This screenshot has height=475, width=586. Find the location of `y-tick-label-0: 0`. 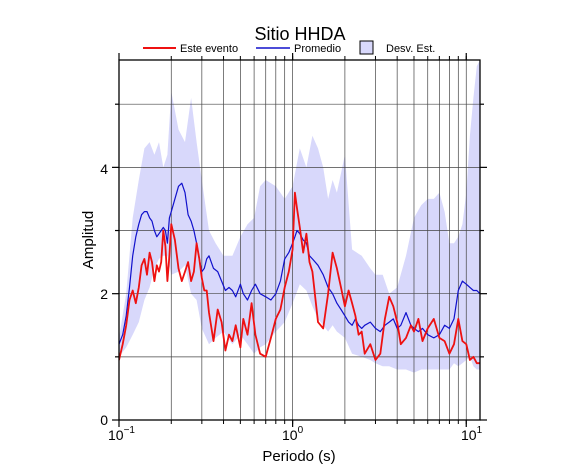

y-tick-label-0: 0 is located at coordinates (104, 420).